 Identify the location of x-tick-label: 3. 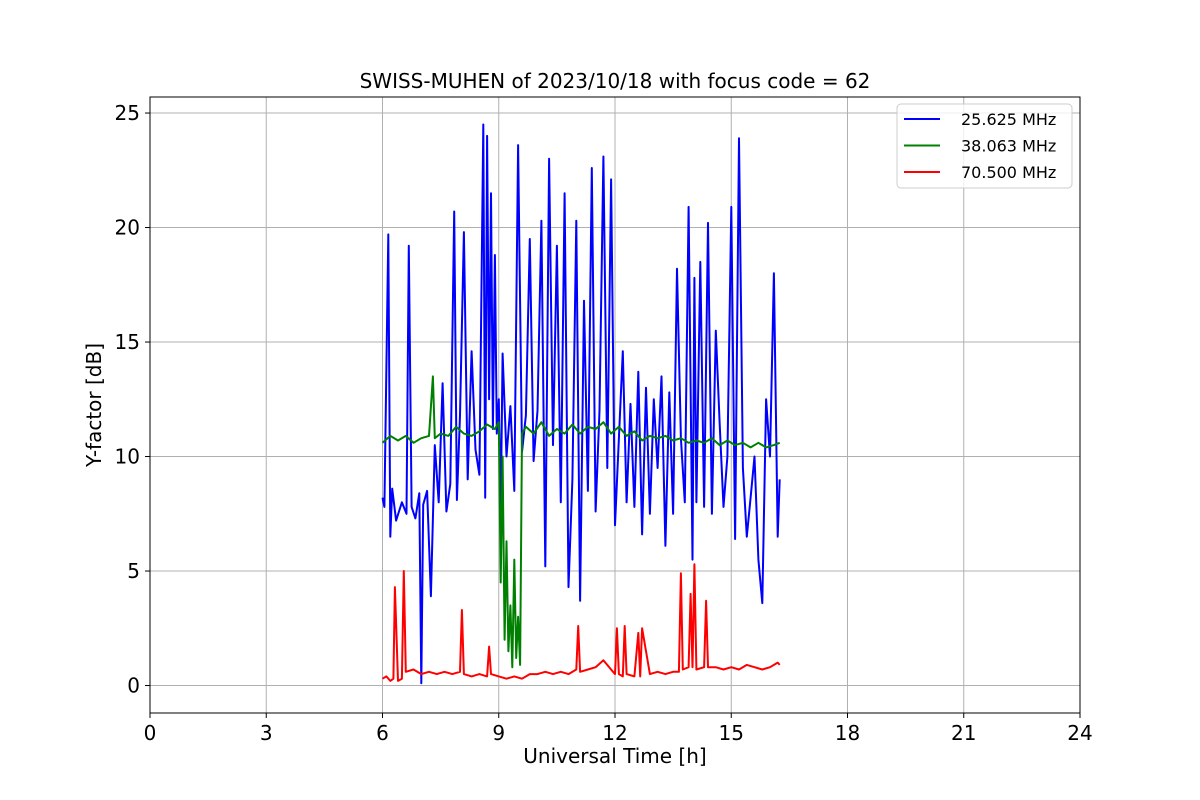
(266, 733).